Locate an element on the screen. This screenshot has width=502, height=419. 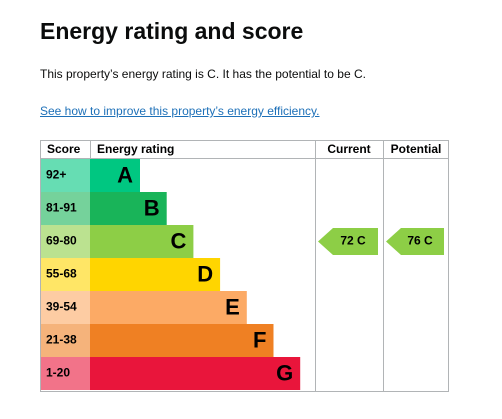
score-label: 92+ is located at coordinates (56, 175).